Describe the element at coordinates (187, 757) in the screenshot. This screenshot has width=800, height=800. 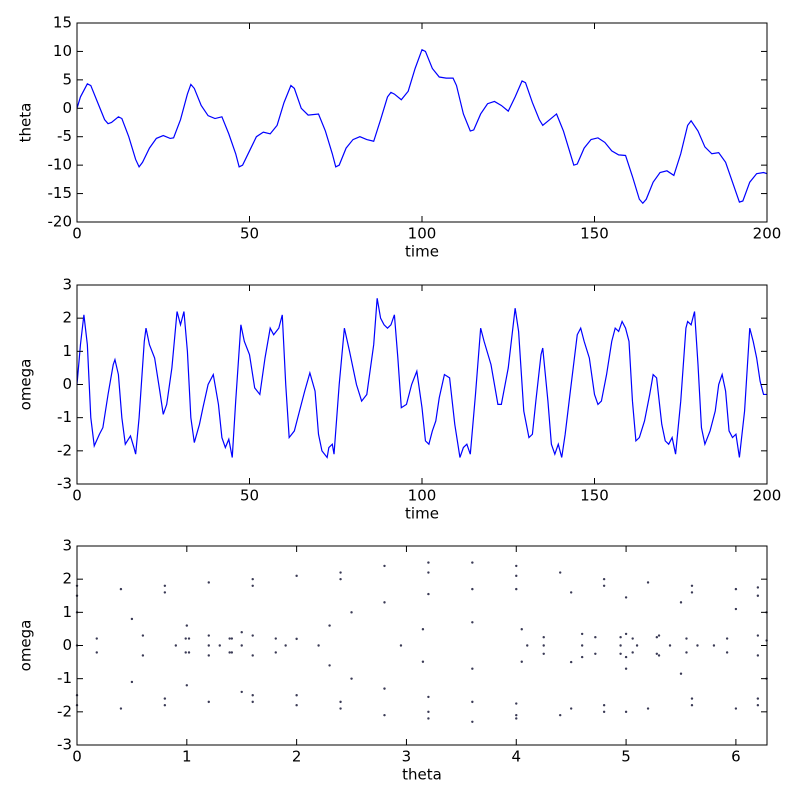
I see `x-tick-label: 1` at that location.